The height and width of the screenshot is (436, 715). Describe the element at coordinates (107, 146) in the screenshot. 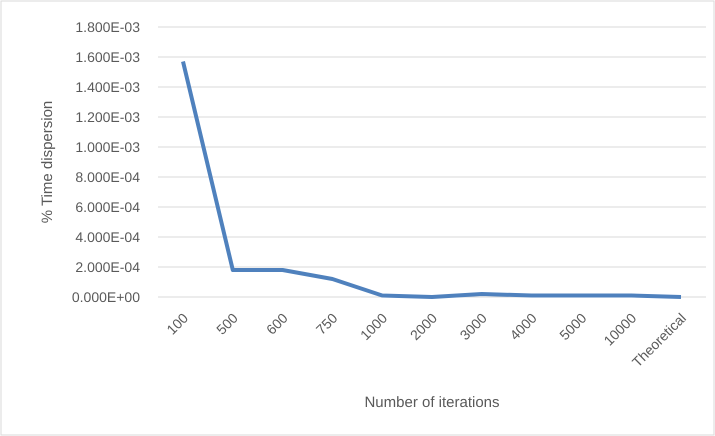

I see `y-tick-label: 1.000E-03` at that location.